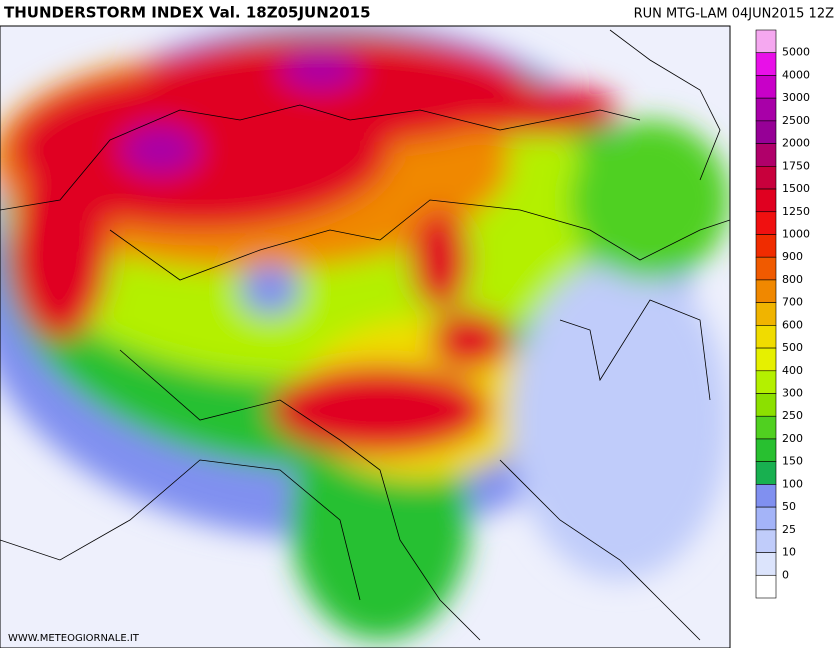 The width and height of the screenshot is (840, 652). I want to click on run-label: RUN MTG-LAM 04JUN2015 12Z, so click(734, 14).